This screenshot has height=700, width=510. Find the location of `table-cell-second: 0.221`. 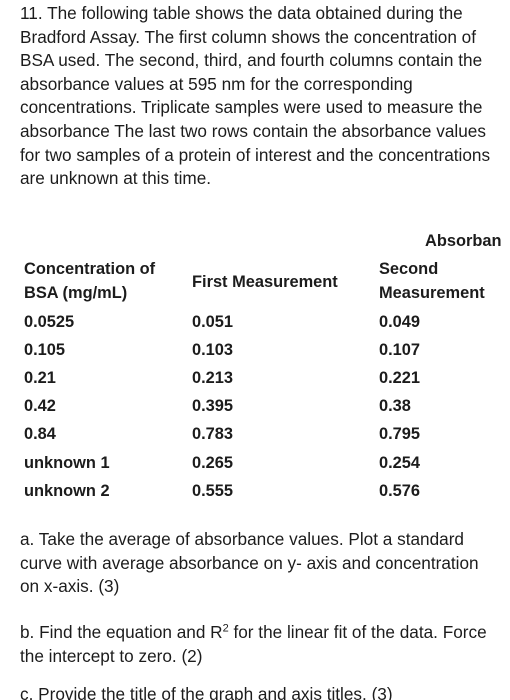

table-cell-second: 0.221 is located at coordinates (400, 378).